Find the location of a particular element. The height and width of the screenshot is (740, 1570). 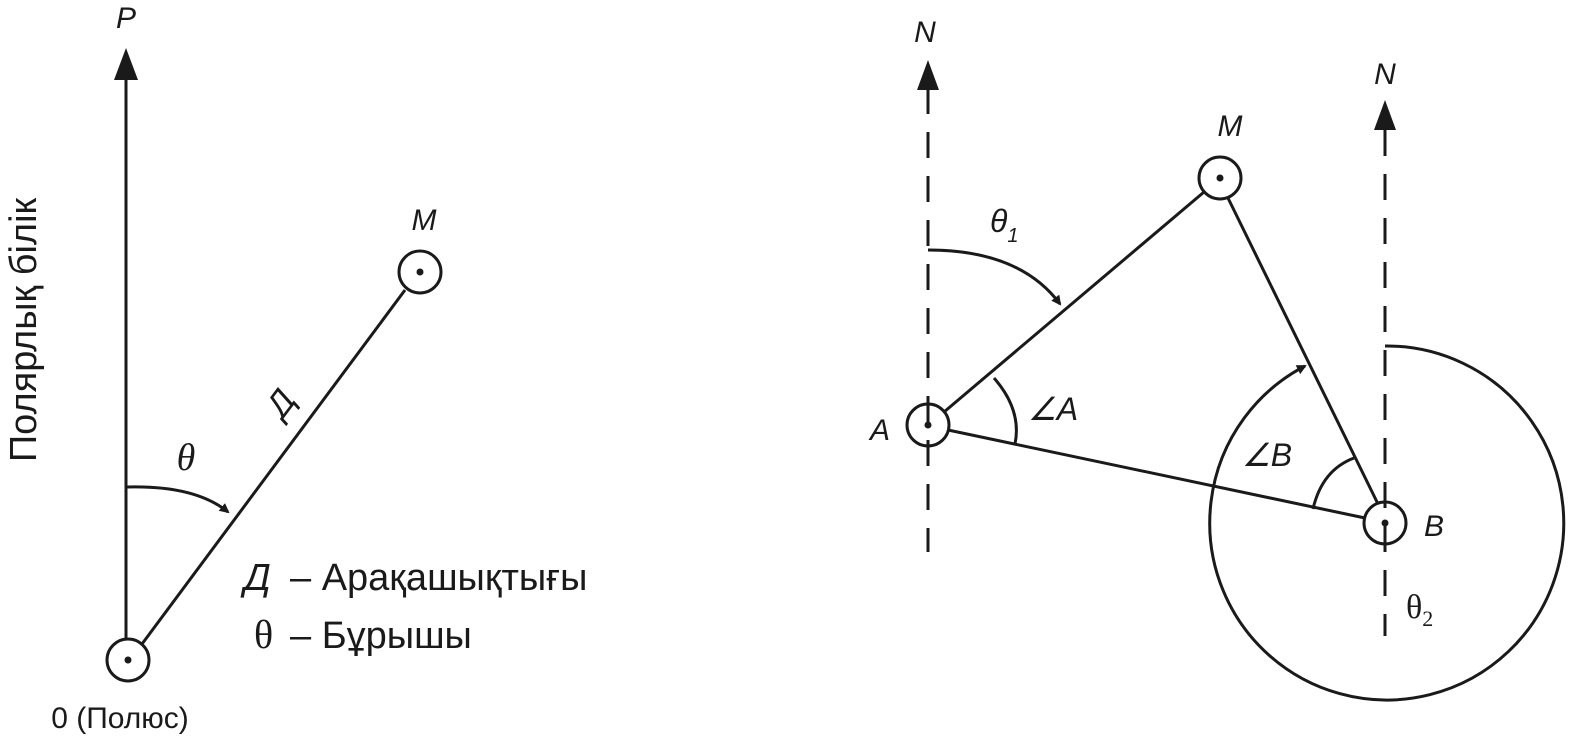

pole-label: 0 (Полюс) is located at coordinates (120, 718).